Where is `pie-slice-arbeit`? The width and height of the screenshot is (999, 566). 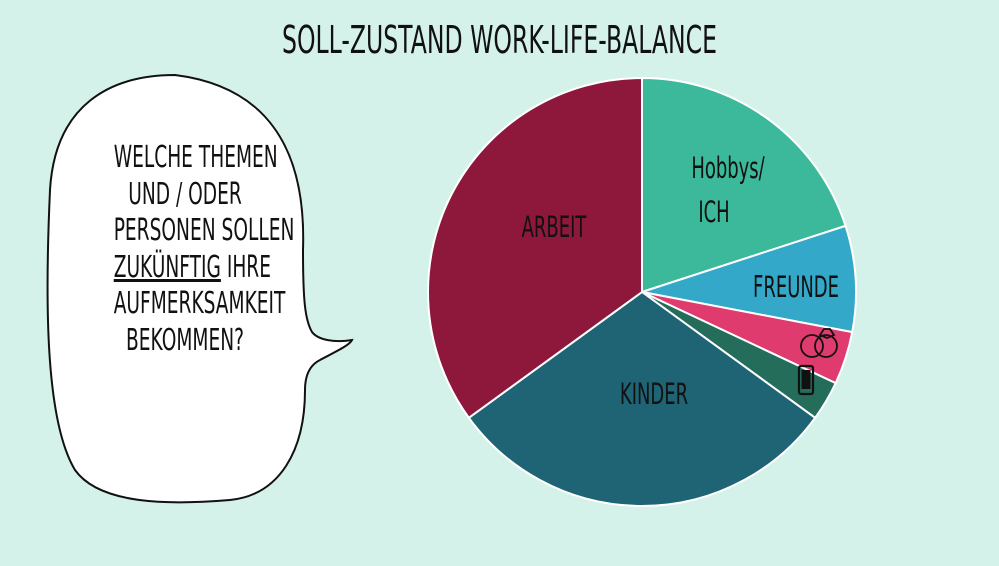
pie-slice-arbeit is located at coordinates (535, 248).